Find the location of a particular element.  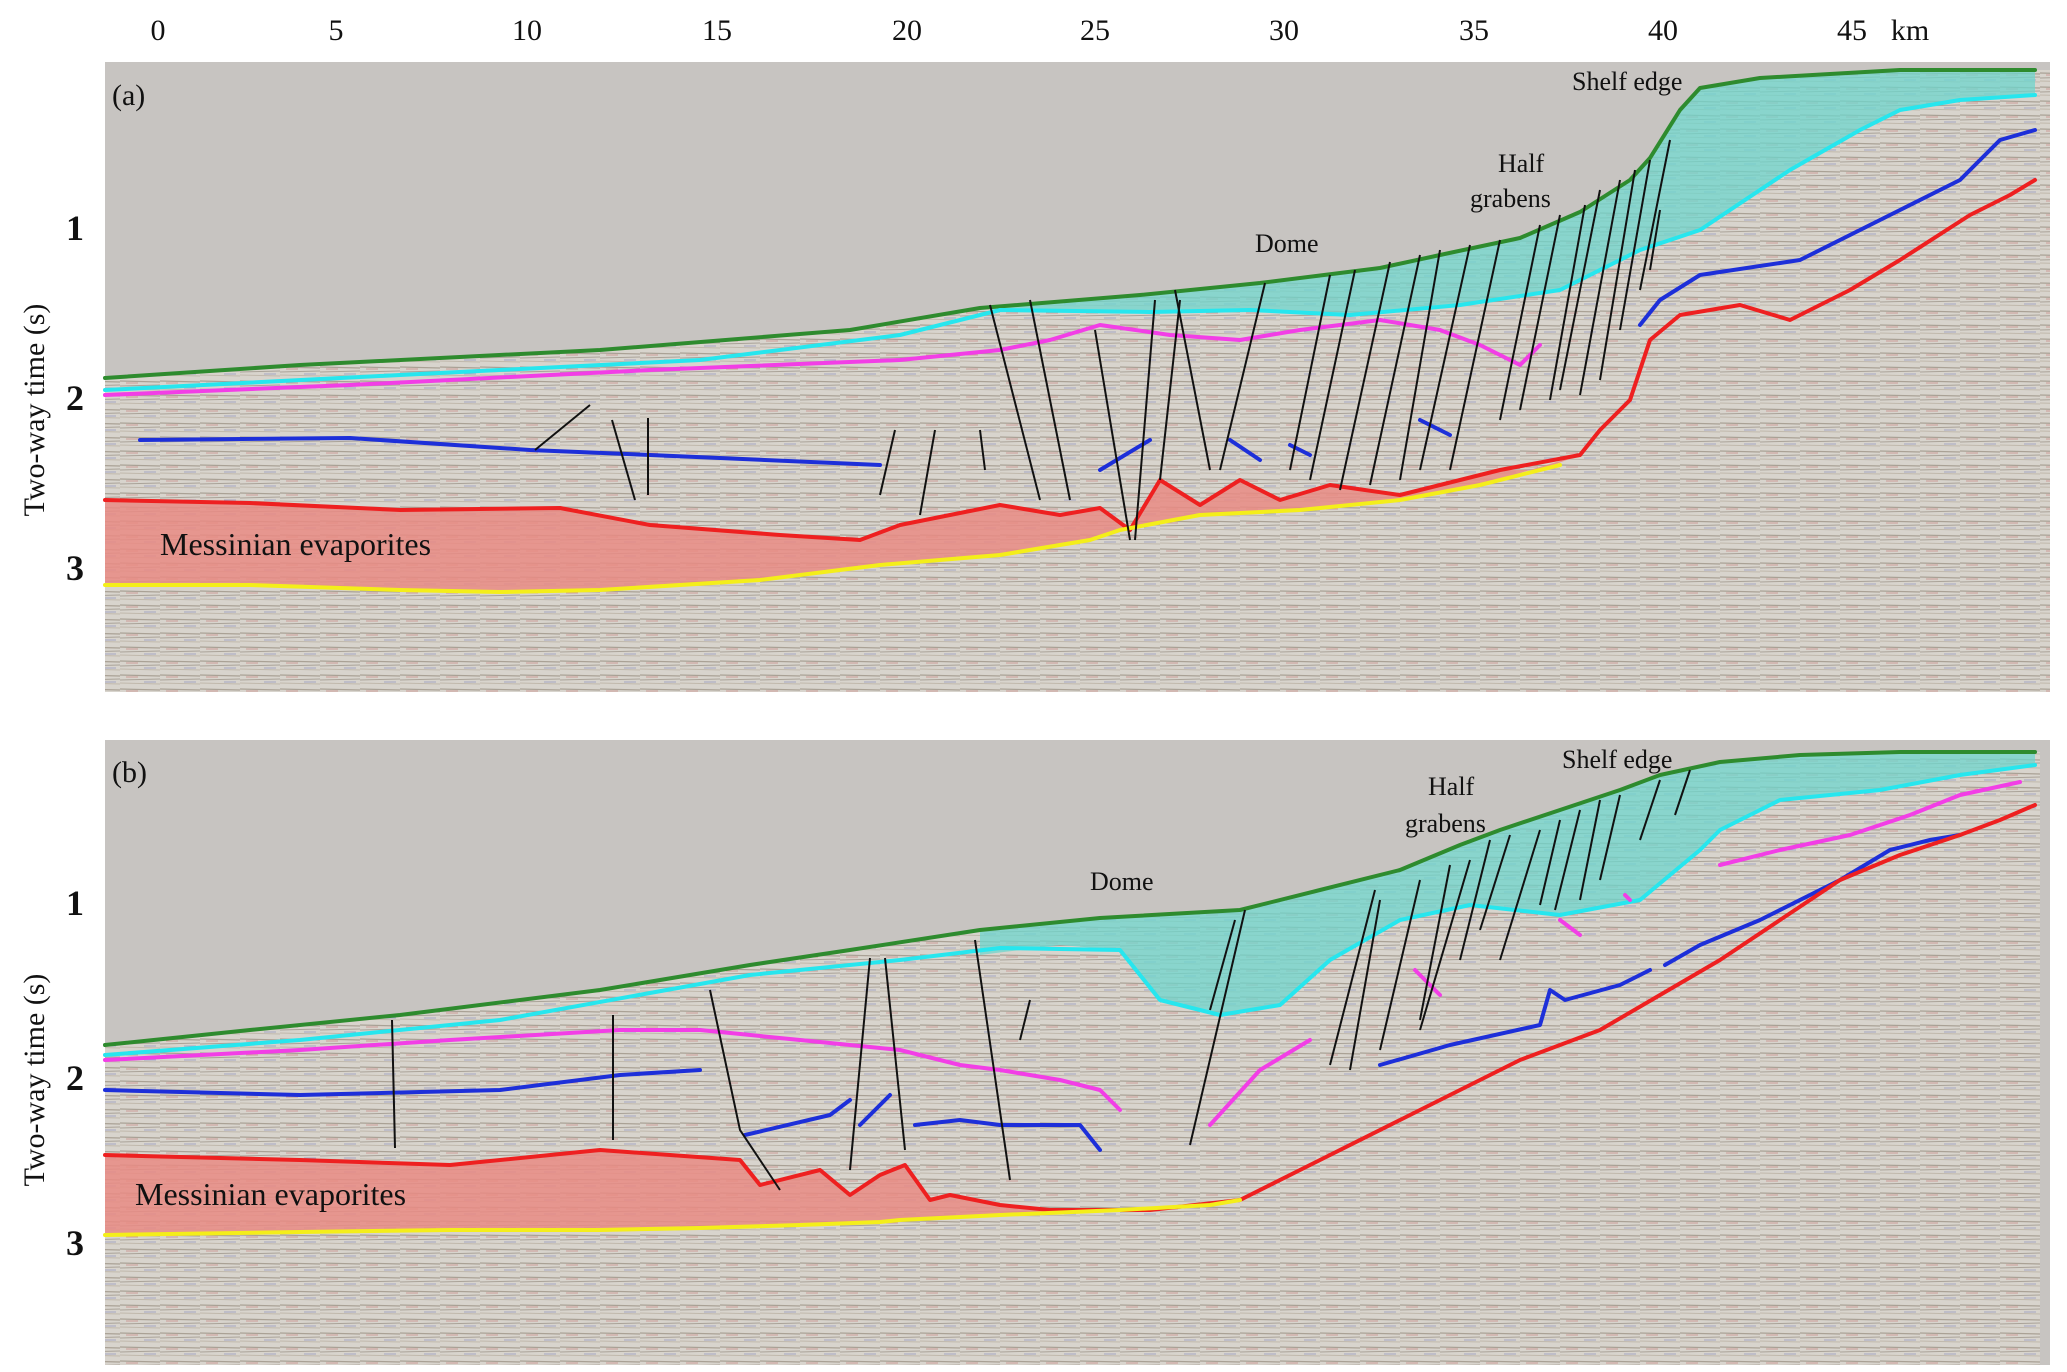

km-tick: 0 is located at coordinates (158, 30).